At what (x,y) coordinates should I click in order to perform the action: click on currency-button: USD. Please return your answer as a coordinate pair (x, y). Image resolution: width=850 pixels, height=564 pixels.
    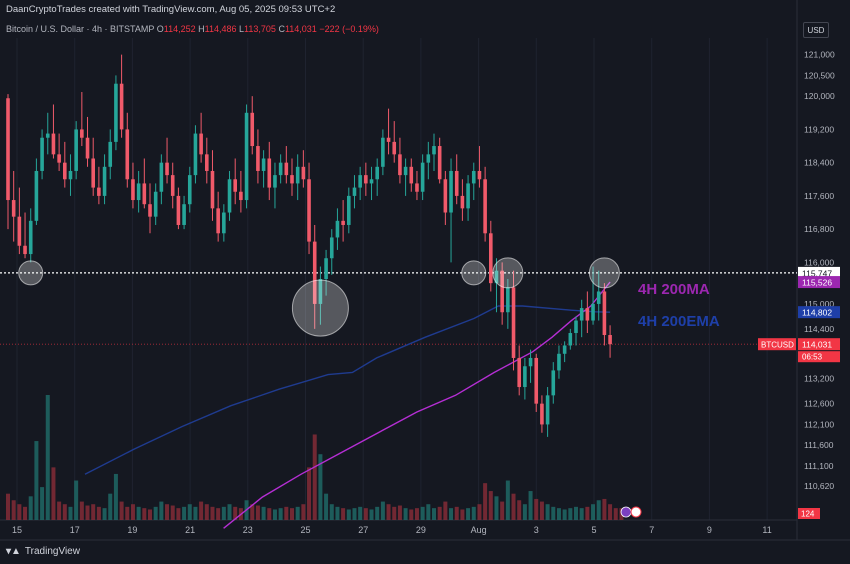
    Looking at the image, I should click on (816, 30).